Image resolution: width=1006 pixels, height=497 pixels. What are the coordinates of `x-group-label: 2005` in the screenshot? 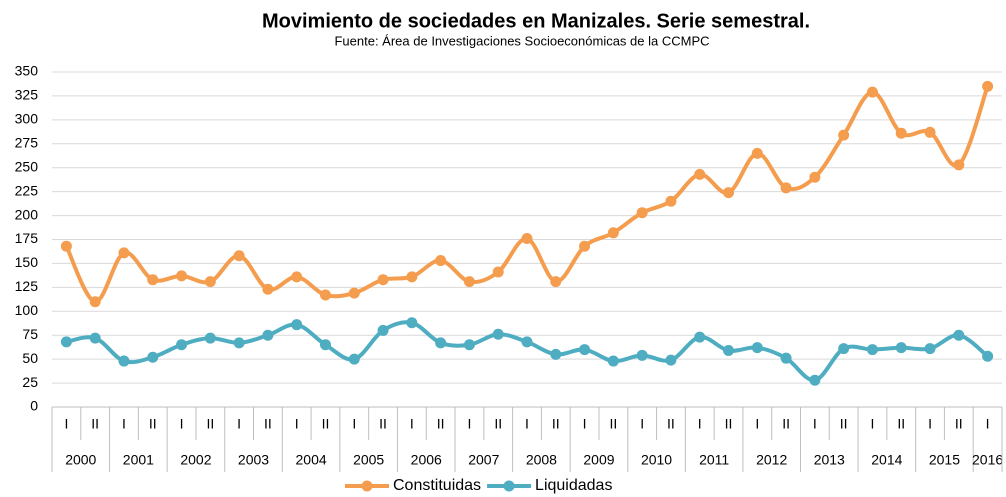 It's located at (368, 460).